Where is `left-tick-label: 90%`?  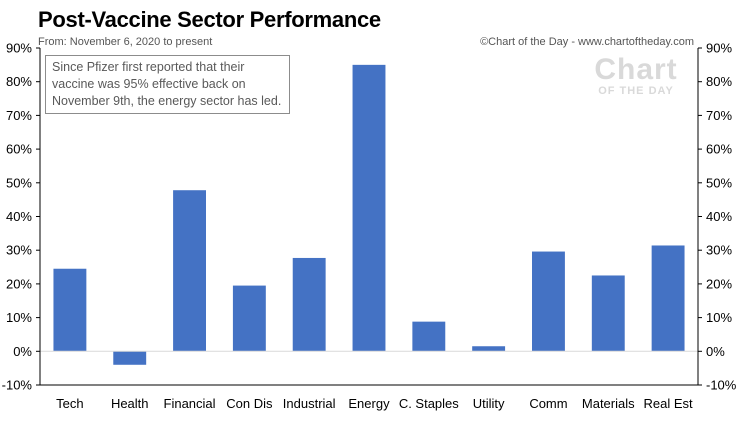
left-tick-label: 90% is located at coordinates (19, 48).